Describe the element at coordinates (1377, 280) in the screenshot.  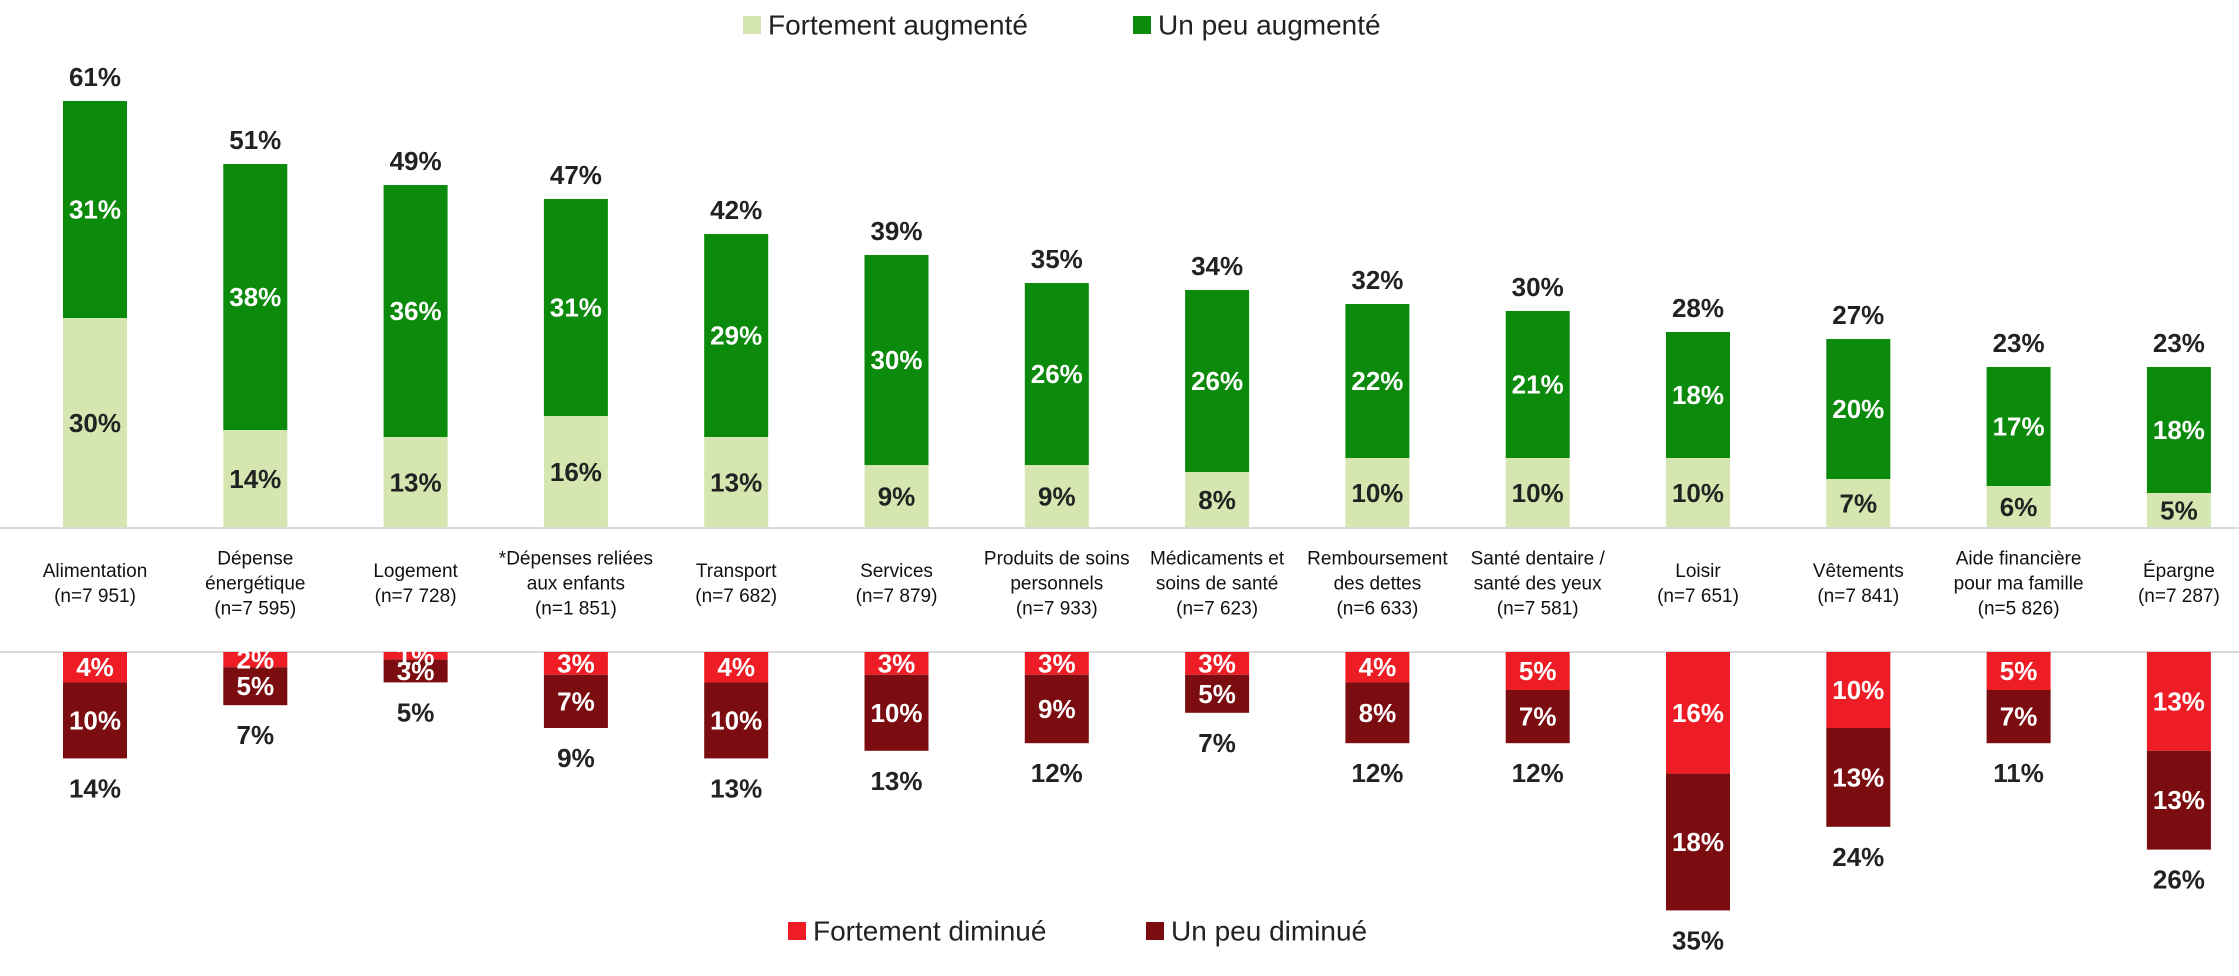
I see `total-increase-label: 32%` at that location.